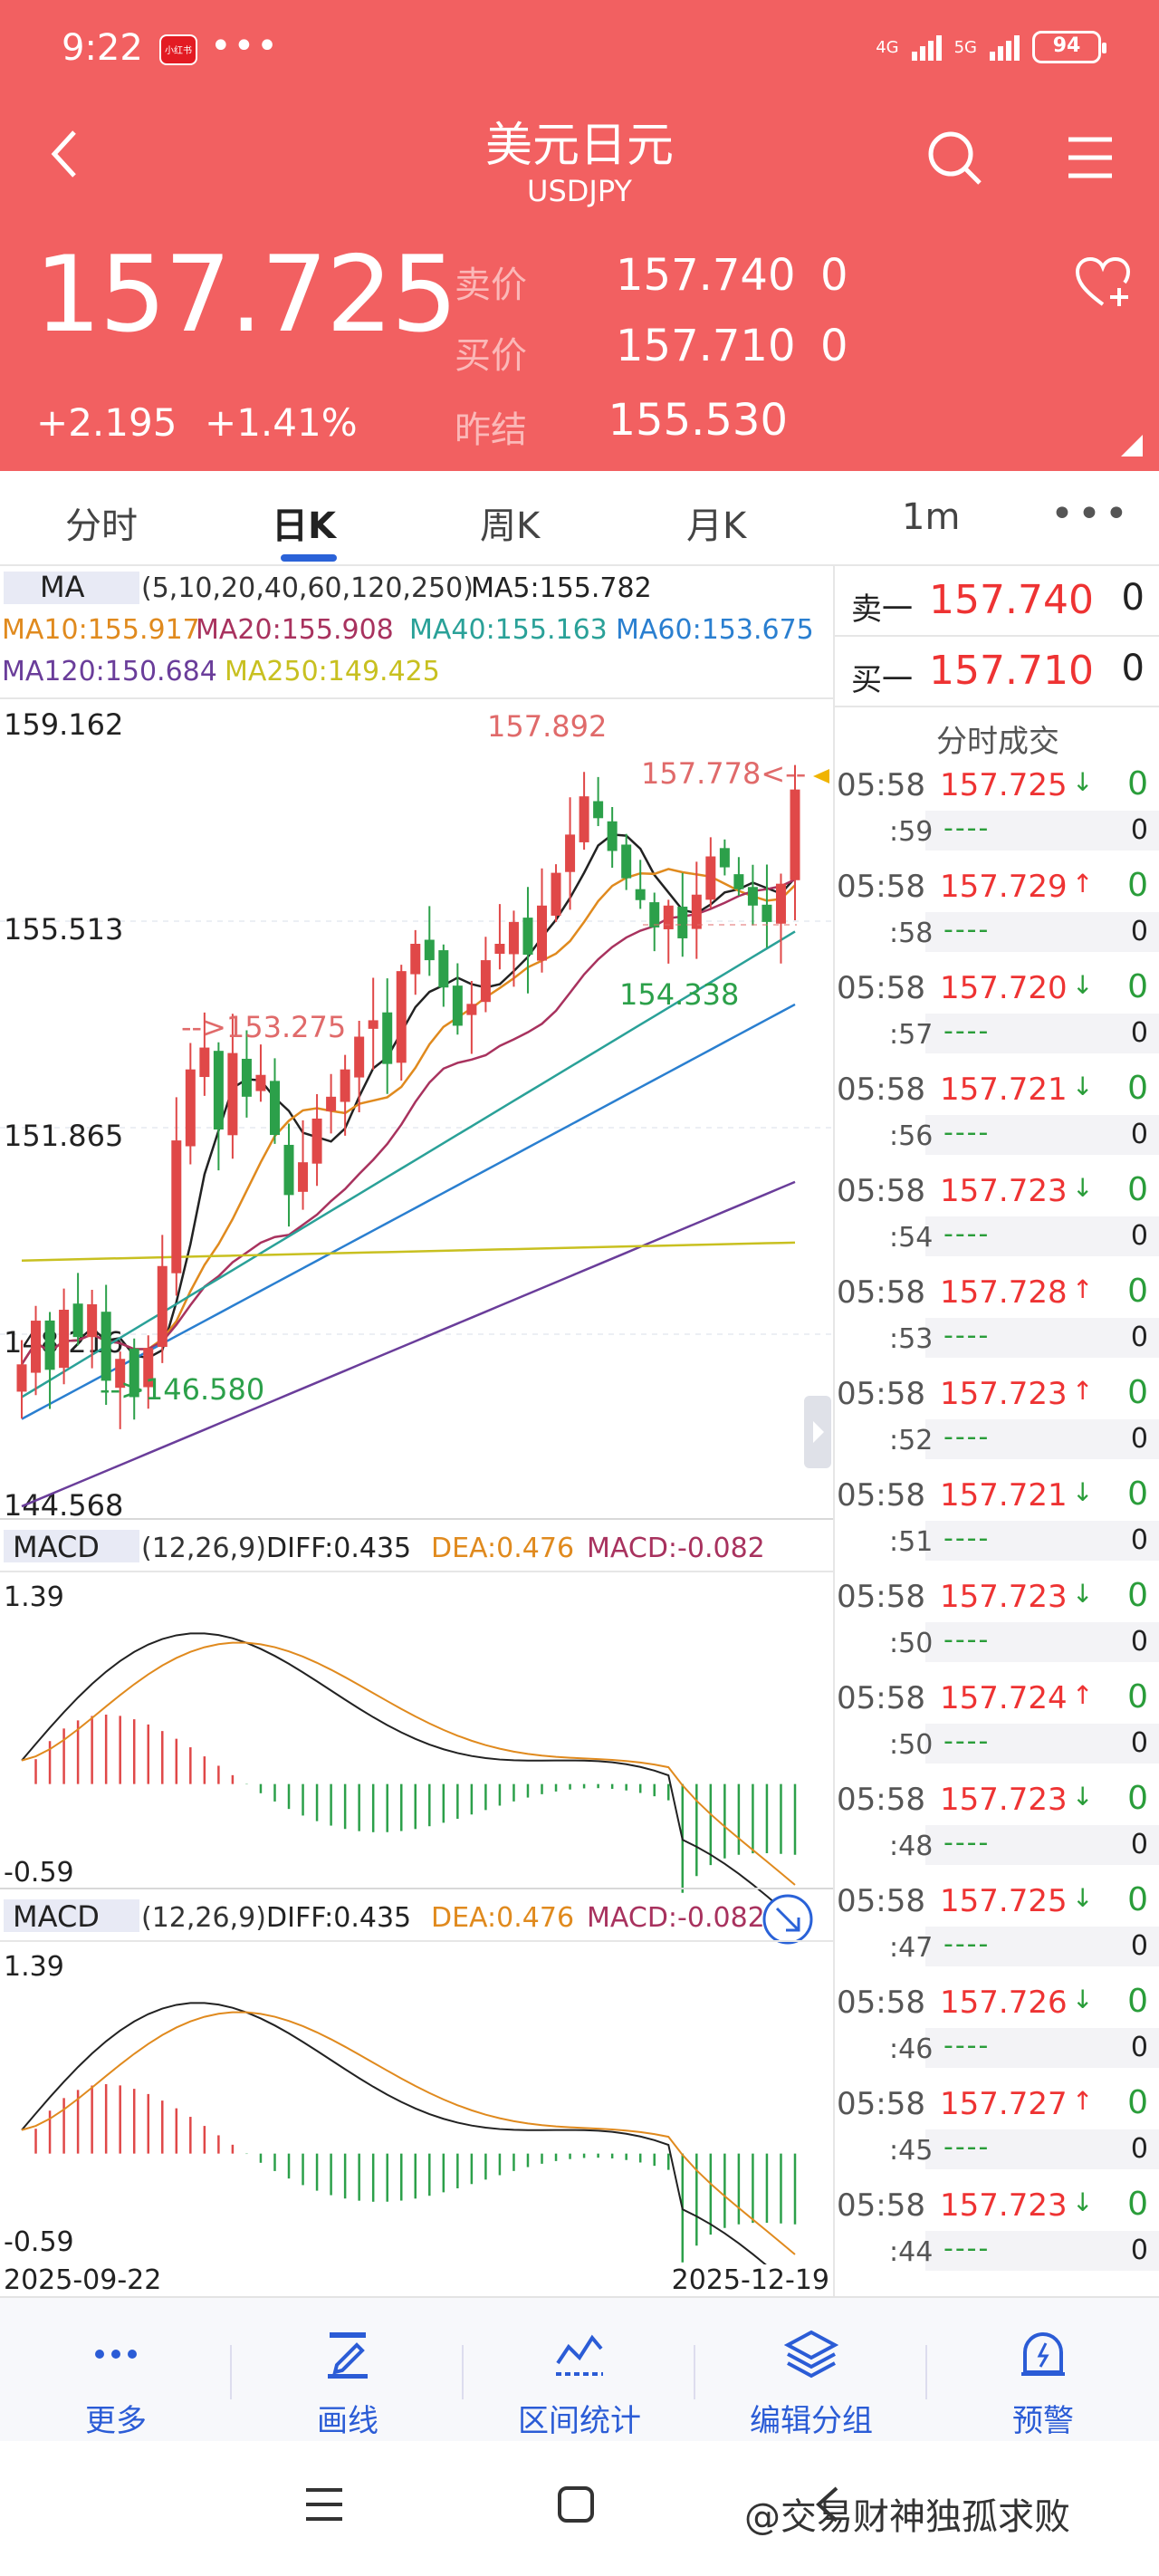  I want to click on tab-day-k: 日K, so click(304, 526).